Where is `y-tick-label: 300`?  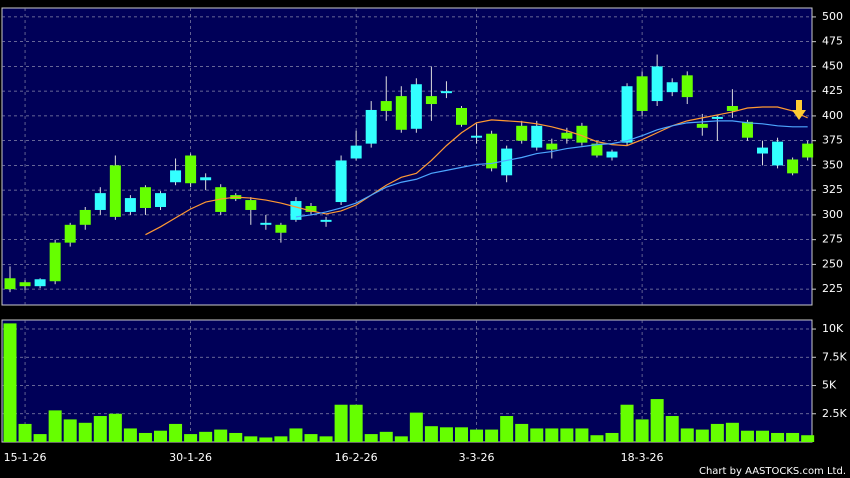
y-tick-label: 300 is located at coordinates (832, 214).